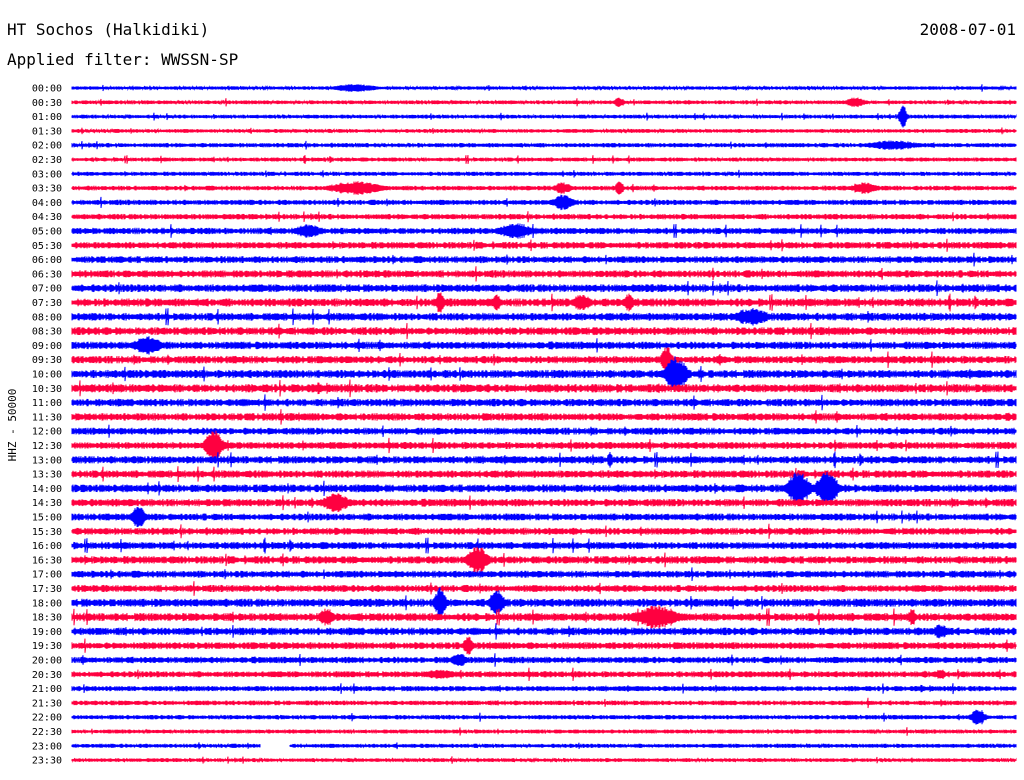  What do you see at coordinates (47, 703) in the screenshot?
I see `row-time-label: 21:30` at bounding box center [47, 703].